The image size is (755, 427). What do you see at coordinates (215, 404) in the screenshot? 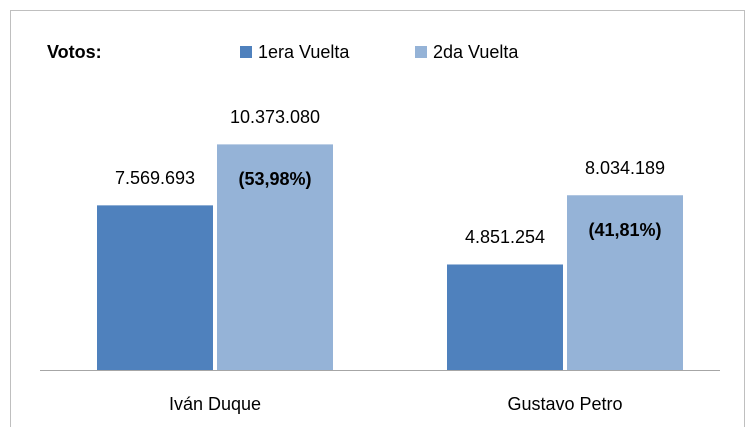
I see `x-tick-label: Iván Duque` at bounding box center [215, 404].